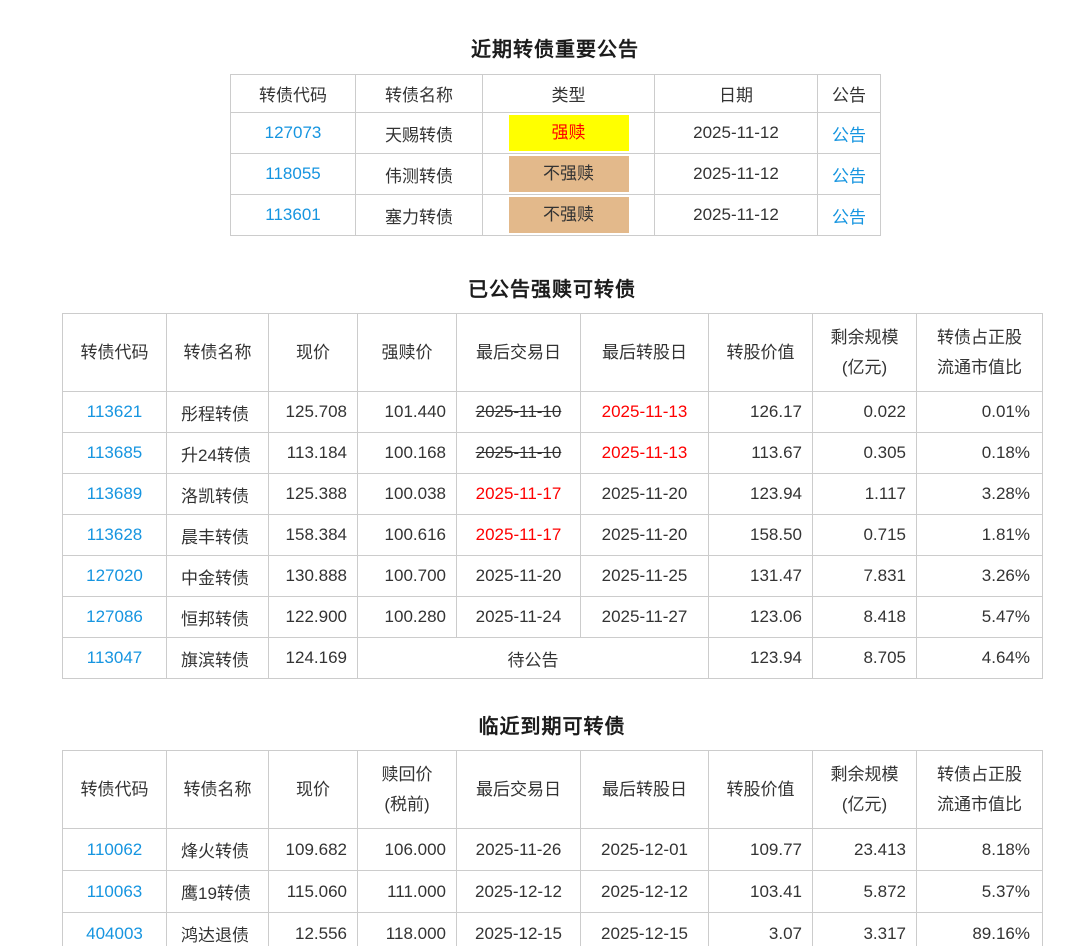  What do you see at coordinates (864, 929) in the screenshot?
I see `remaining-size-cell: 3.317` at bounding box center [864, 929].